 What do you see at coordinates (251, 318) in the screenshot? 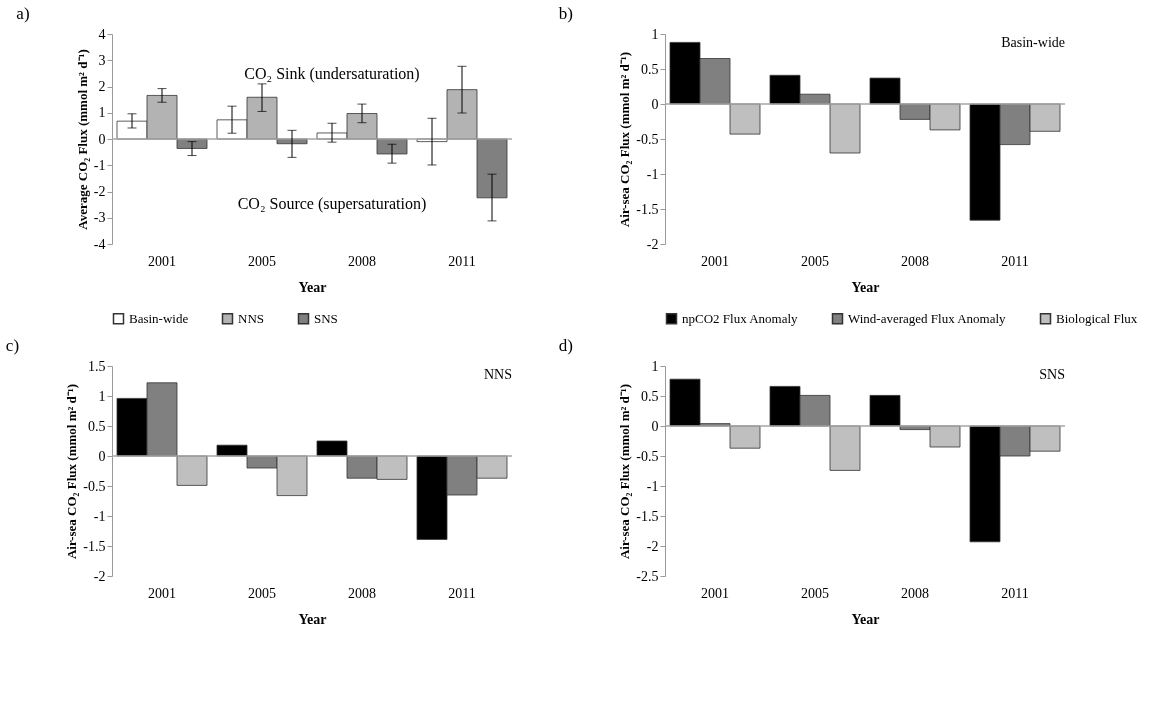
I see `legend-label: NNS` at bounding box center [251, 318].